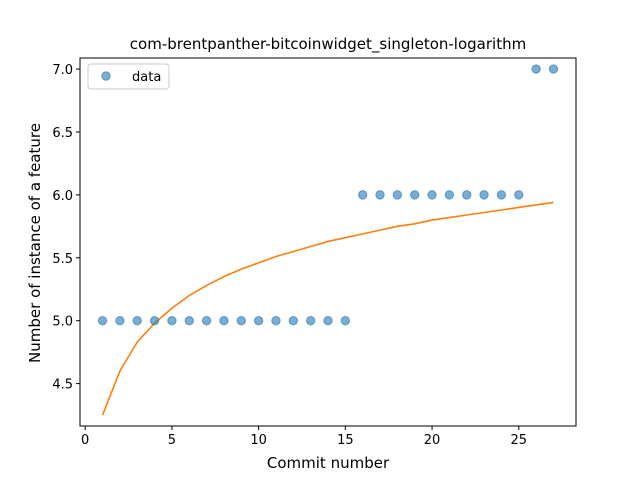 The height and width of the screenshot is (480, 640). I want to click on x-tick-label: 10, so click(258, 440).